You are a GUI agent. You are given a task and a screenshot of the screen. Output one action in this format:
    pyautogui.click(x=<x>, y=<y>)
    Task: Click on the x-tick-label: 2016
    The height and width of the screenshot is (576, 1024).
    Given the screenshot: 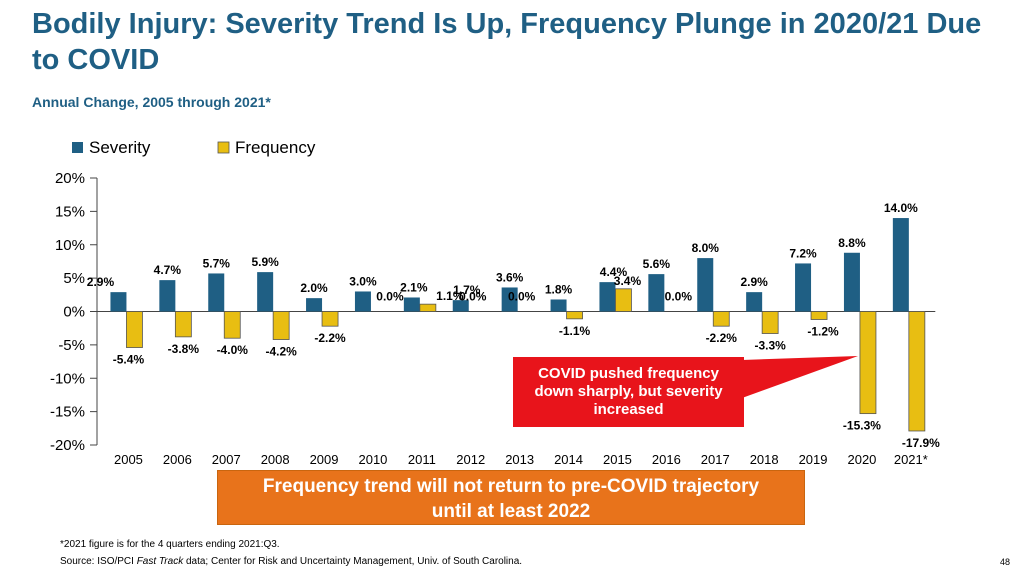 What is the action you would take?
    pyautogui.click(x=666, y=459)
    